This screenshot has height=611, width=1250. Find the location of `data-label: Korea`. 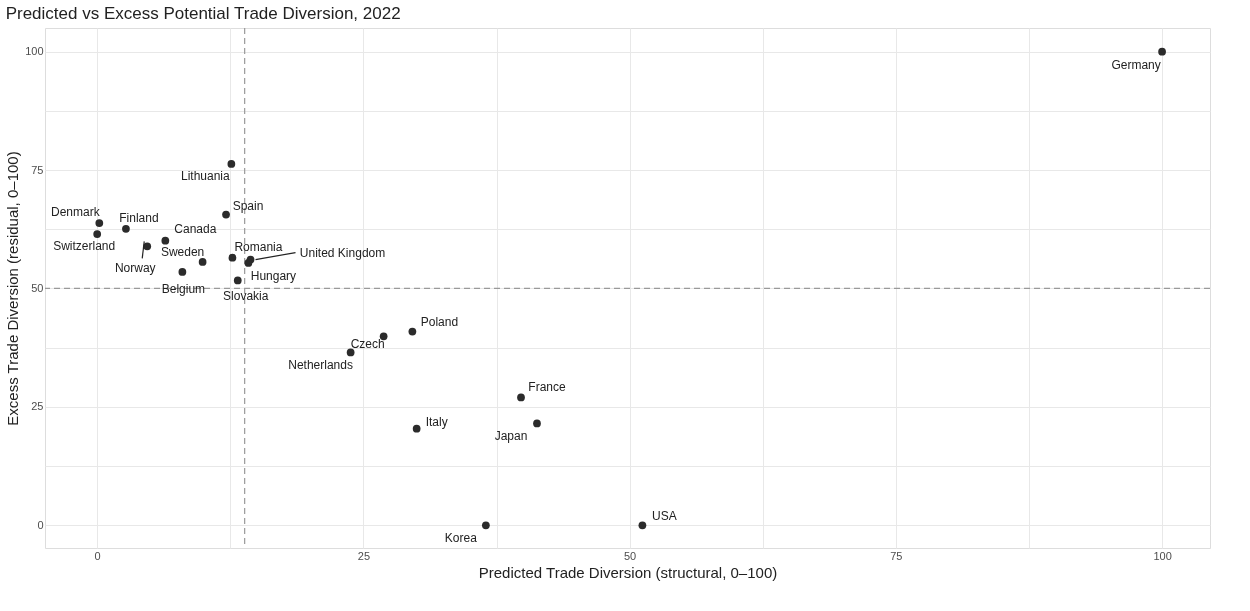

data-label: Korea is located at coordinates (461, 538).